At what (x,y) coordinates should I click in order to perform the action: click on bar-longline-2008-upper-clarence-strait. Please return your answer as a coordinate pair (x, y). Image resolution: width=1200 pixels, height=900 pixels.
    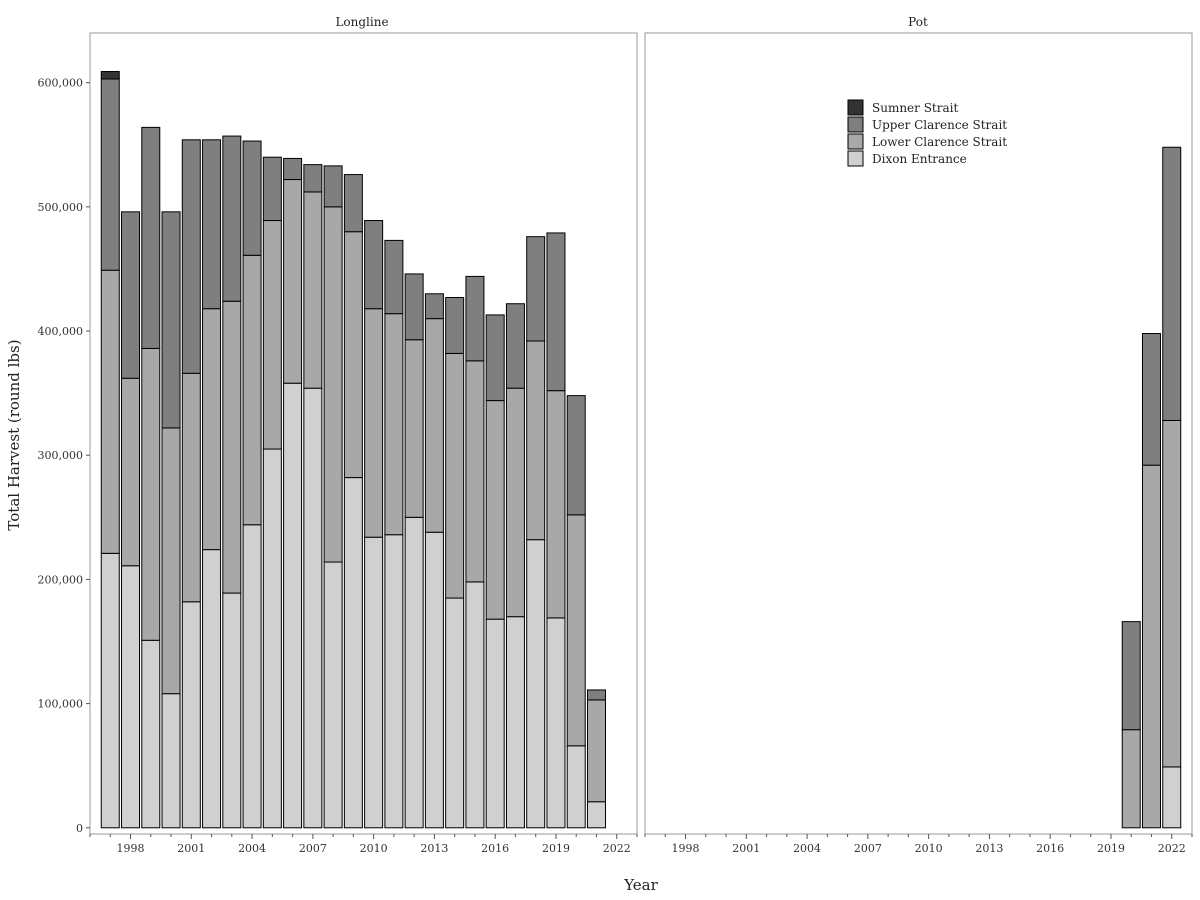
    Looking at the image, I should click on (333, 186).